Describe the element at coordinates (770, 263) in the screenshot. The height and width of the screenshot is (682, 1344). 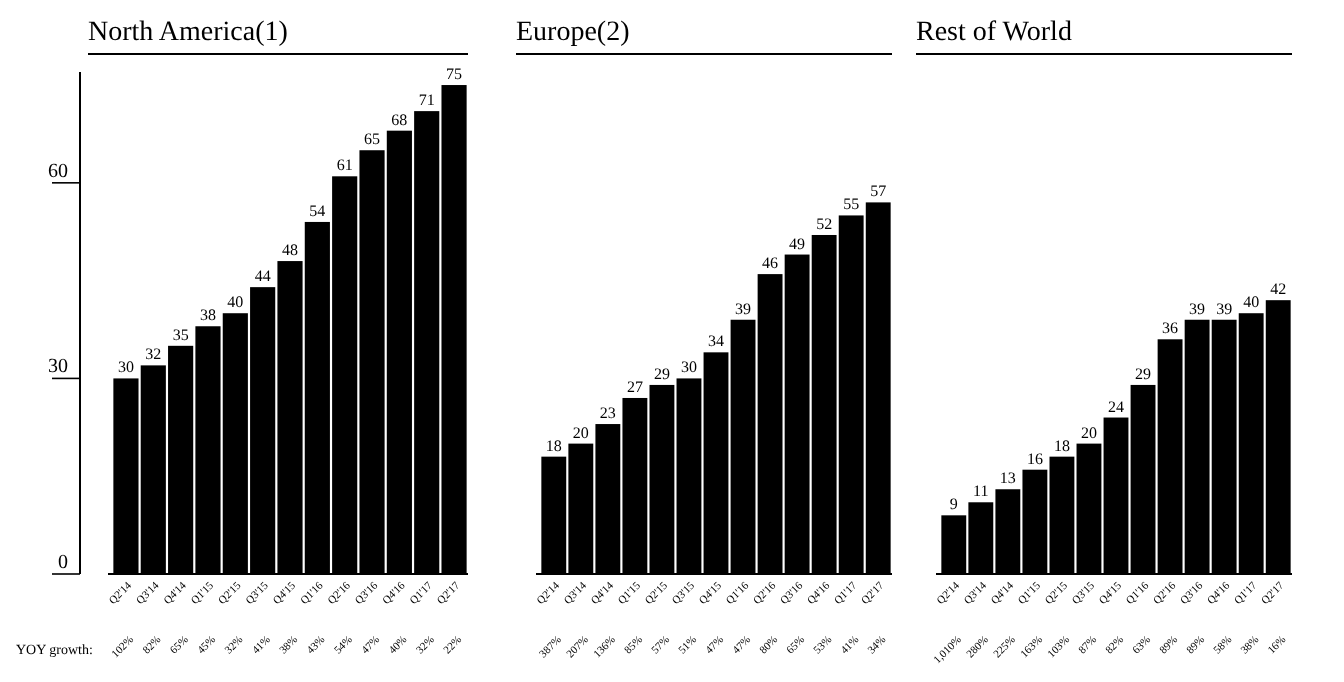
I see `data-label: 46` at that location.